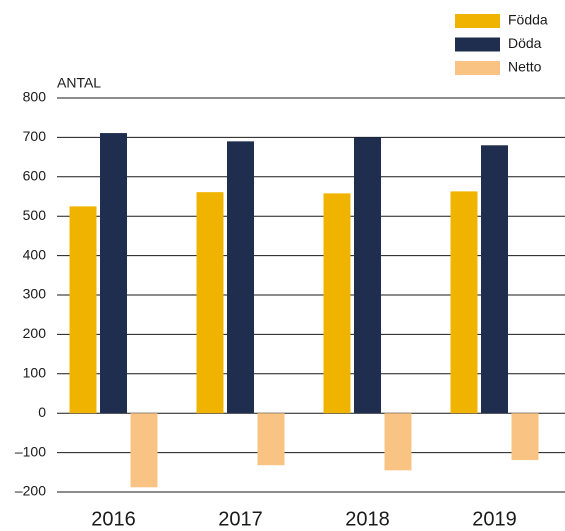  What do you see at coordinates (35, 254) in the screenshot?
I see `y-tick-label: 400` at bounding box center [35, 254].